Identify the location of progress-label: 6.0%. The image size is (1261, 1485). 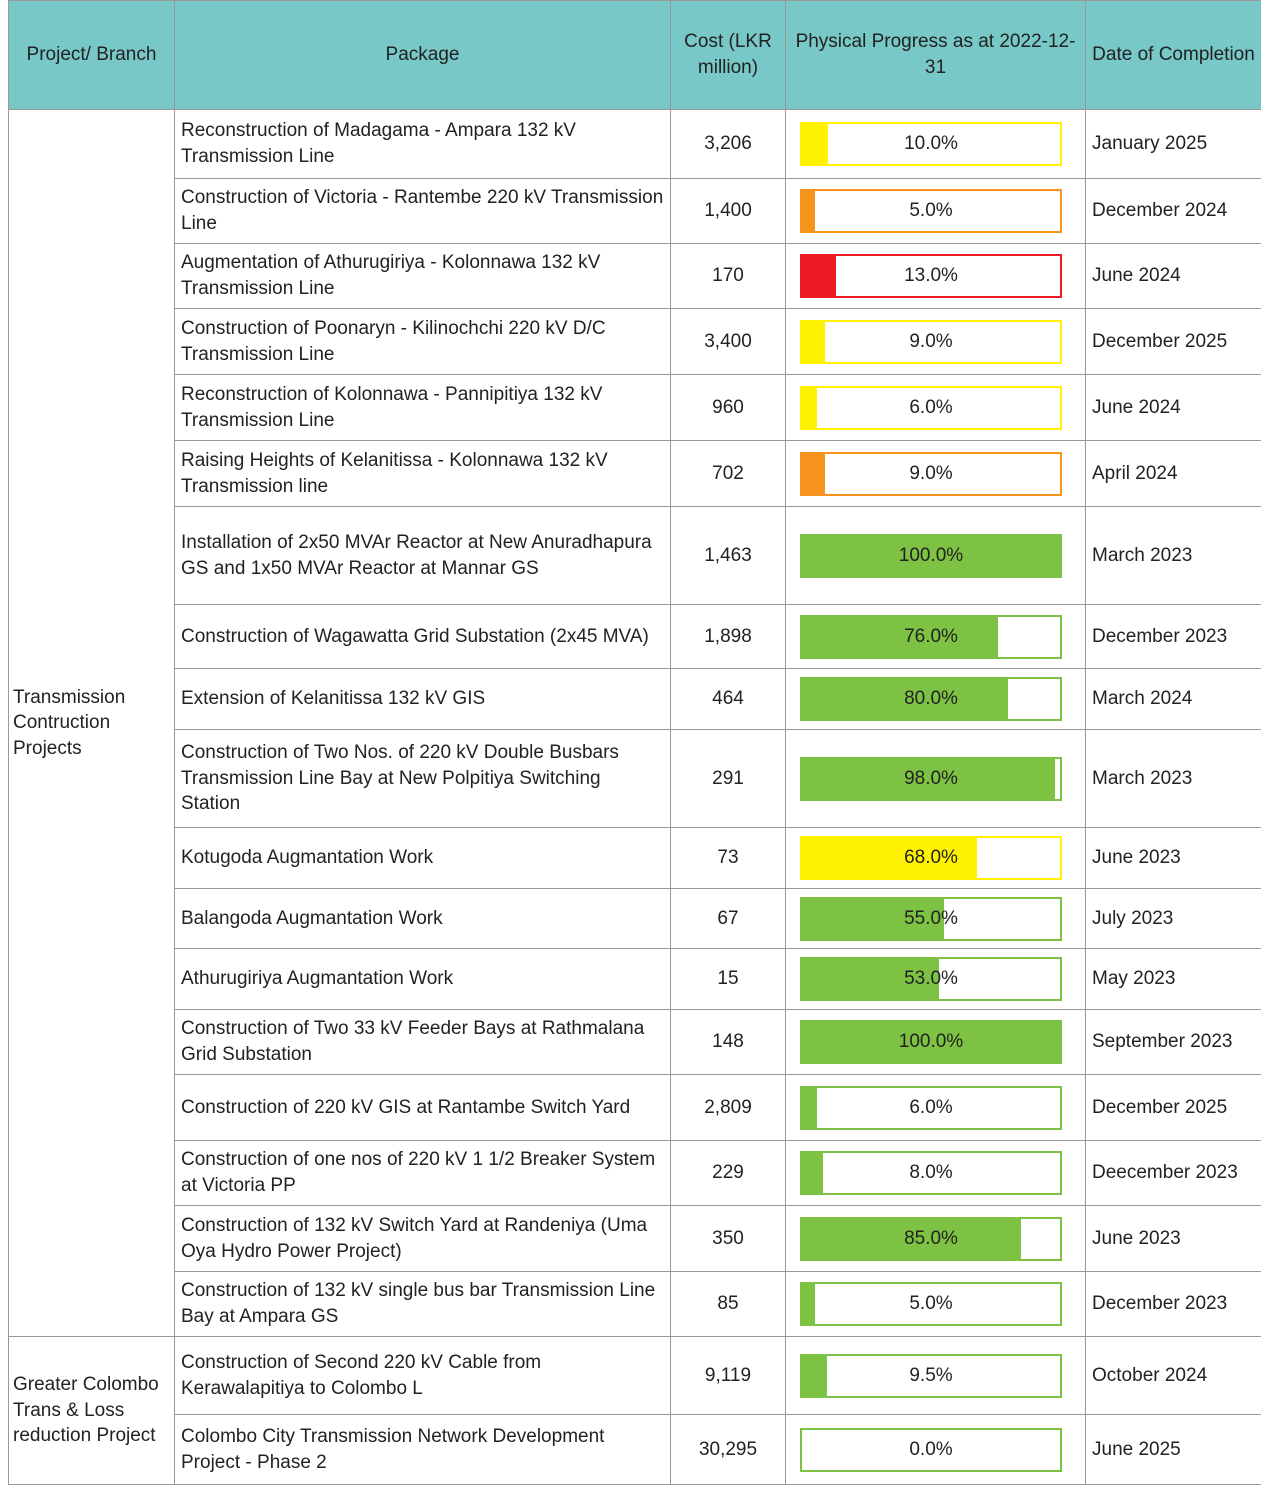
(931, 1108).